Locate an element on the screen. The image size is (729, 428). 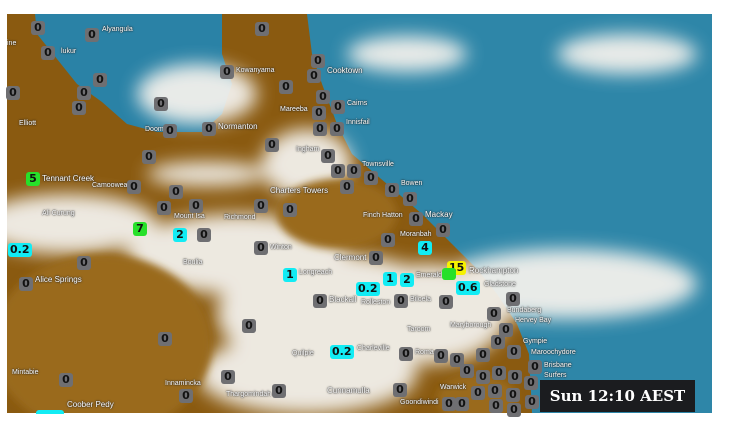
rain-marker: 4 is located at coordinates (425, 248).